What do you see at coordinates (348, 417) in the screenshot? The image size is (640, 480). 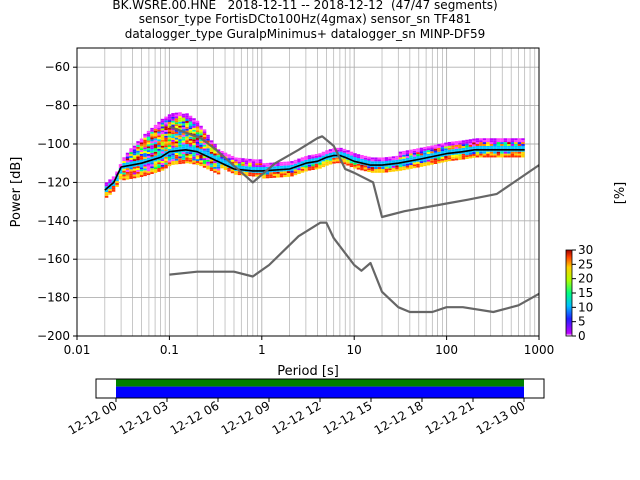 I see `coverage-tick-label: 12-12 15` at bounding box center [348, 417].